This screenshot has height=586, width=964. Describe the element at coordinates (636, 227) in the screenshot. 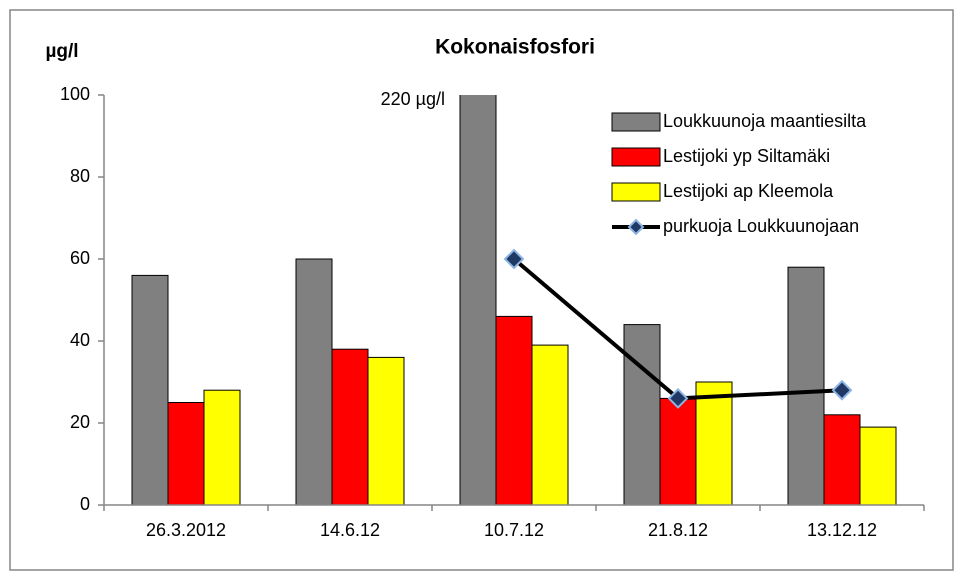

I see `legend-marker` at that location.